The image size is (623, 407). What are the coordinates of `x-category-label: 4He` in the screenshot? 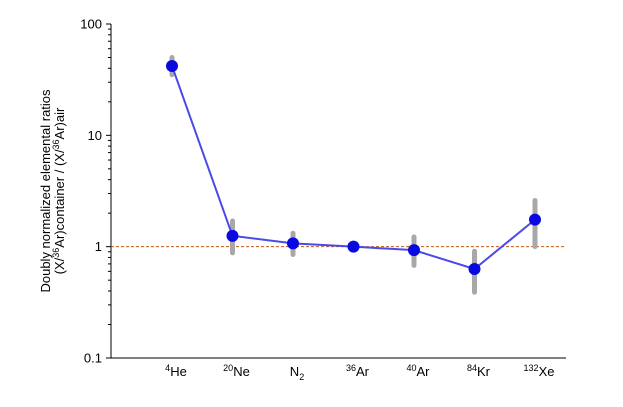 It's located at (176, 371).